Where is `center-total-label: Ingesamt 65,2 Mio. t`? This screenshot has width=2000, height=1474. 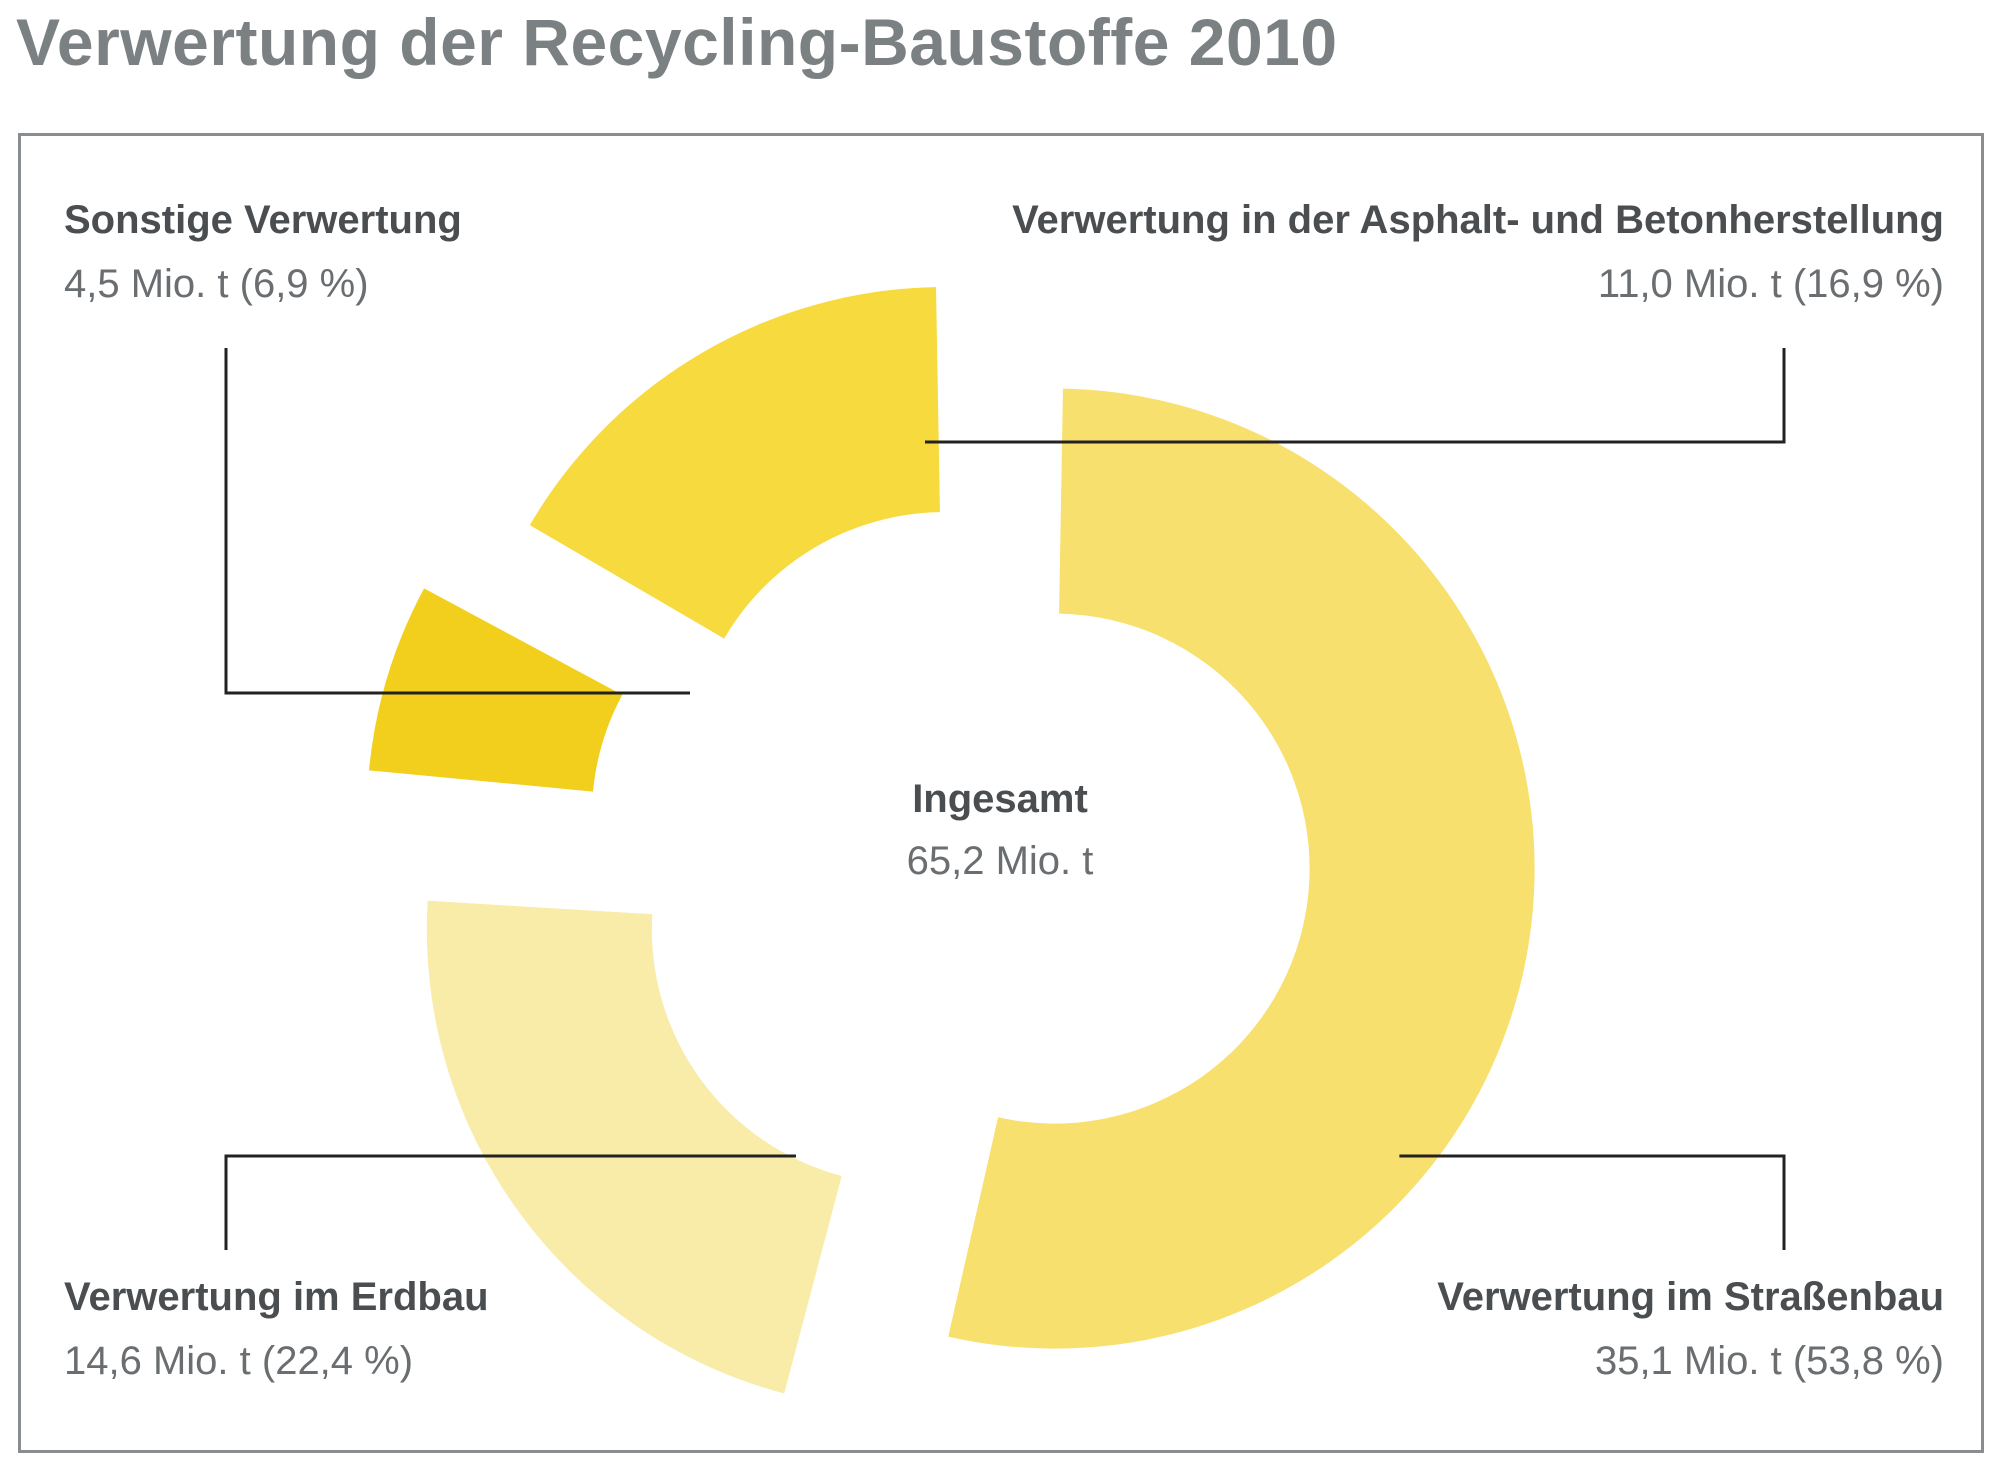 center-total-label: Ingesamt 65,2 Mio. t is located at coordinates (1000, 830).